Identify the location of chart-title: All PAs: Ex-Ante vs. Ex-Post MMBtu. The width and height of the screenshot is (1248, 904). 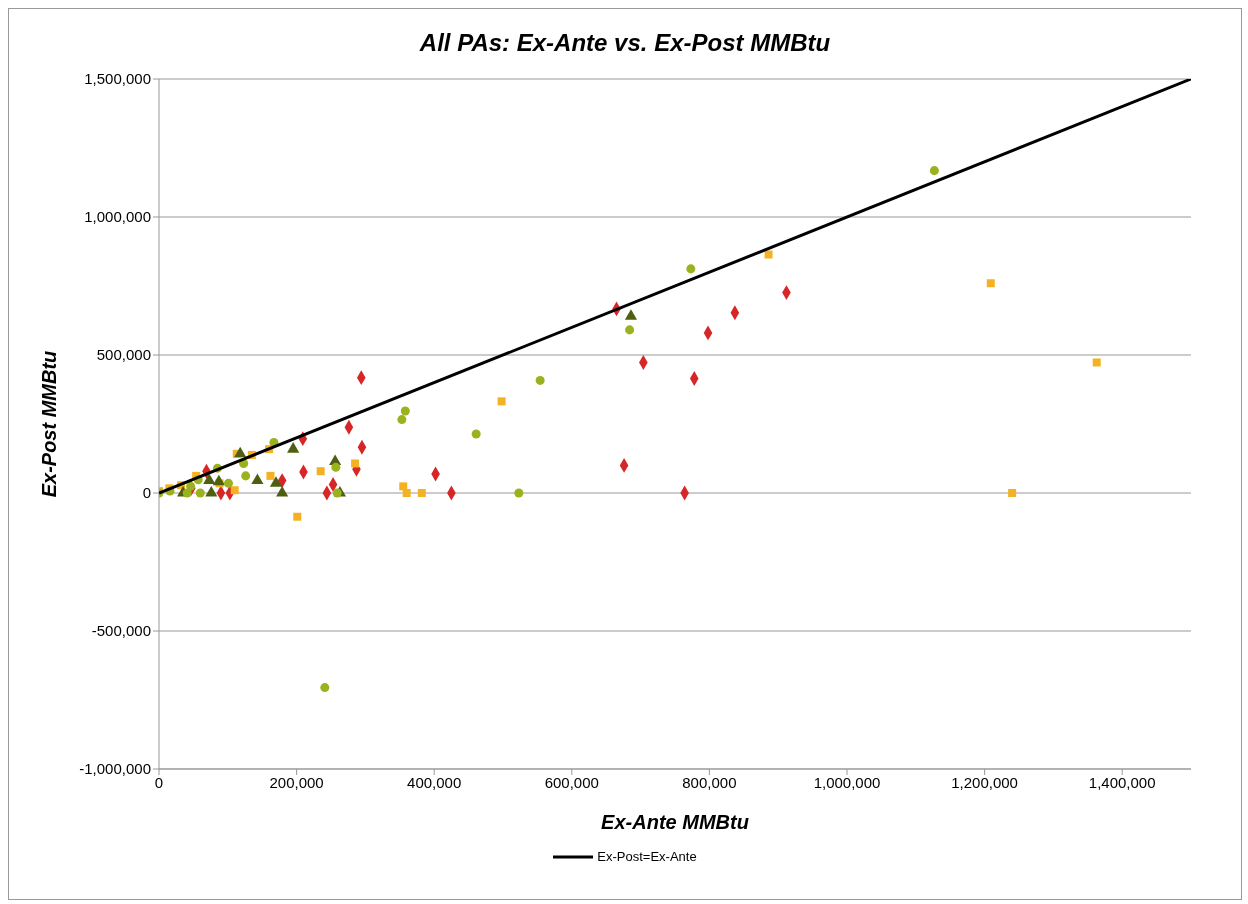
(625, 43).